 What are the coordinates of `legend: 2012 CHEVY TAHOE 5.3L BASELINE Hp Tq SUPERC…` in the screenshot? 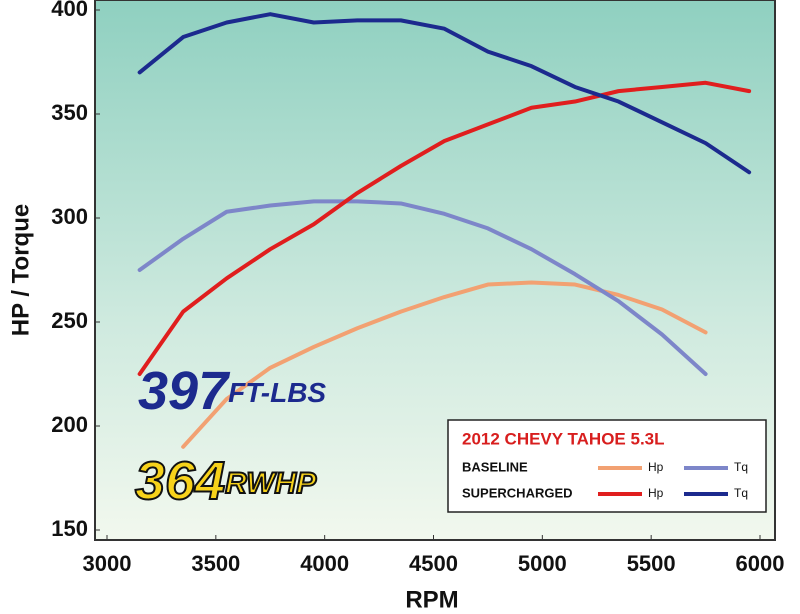 It's located at (607, 466).